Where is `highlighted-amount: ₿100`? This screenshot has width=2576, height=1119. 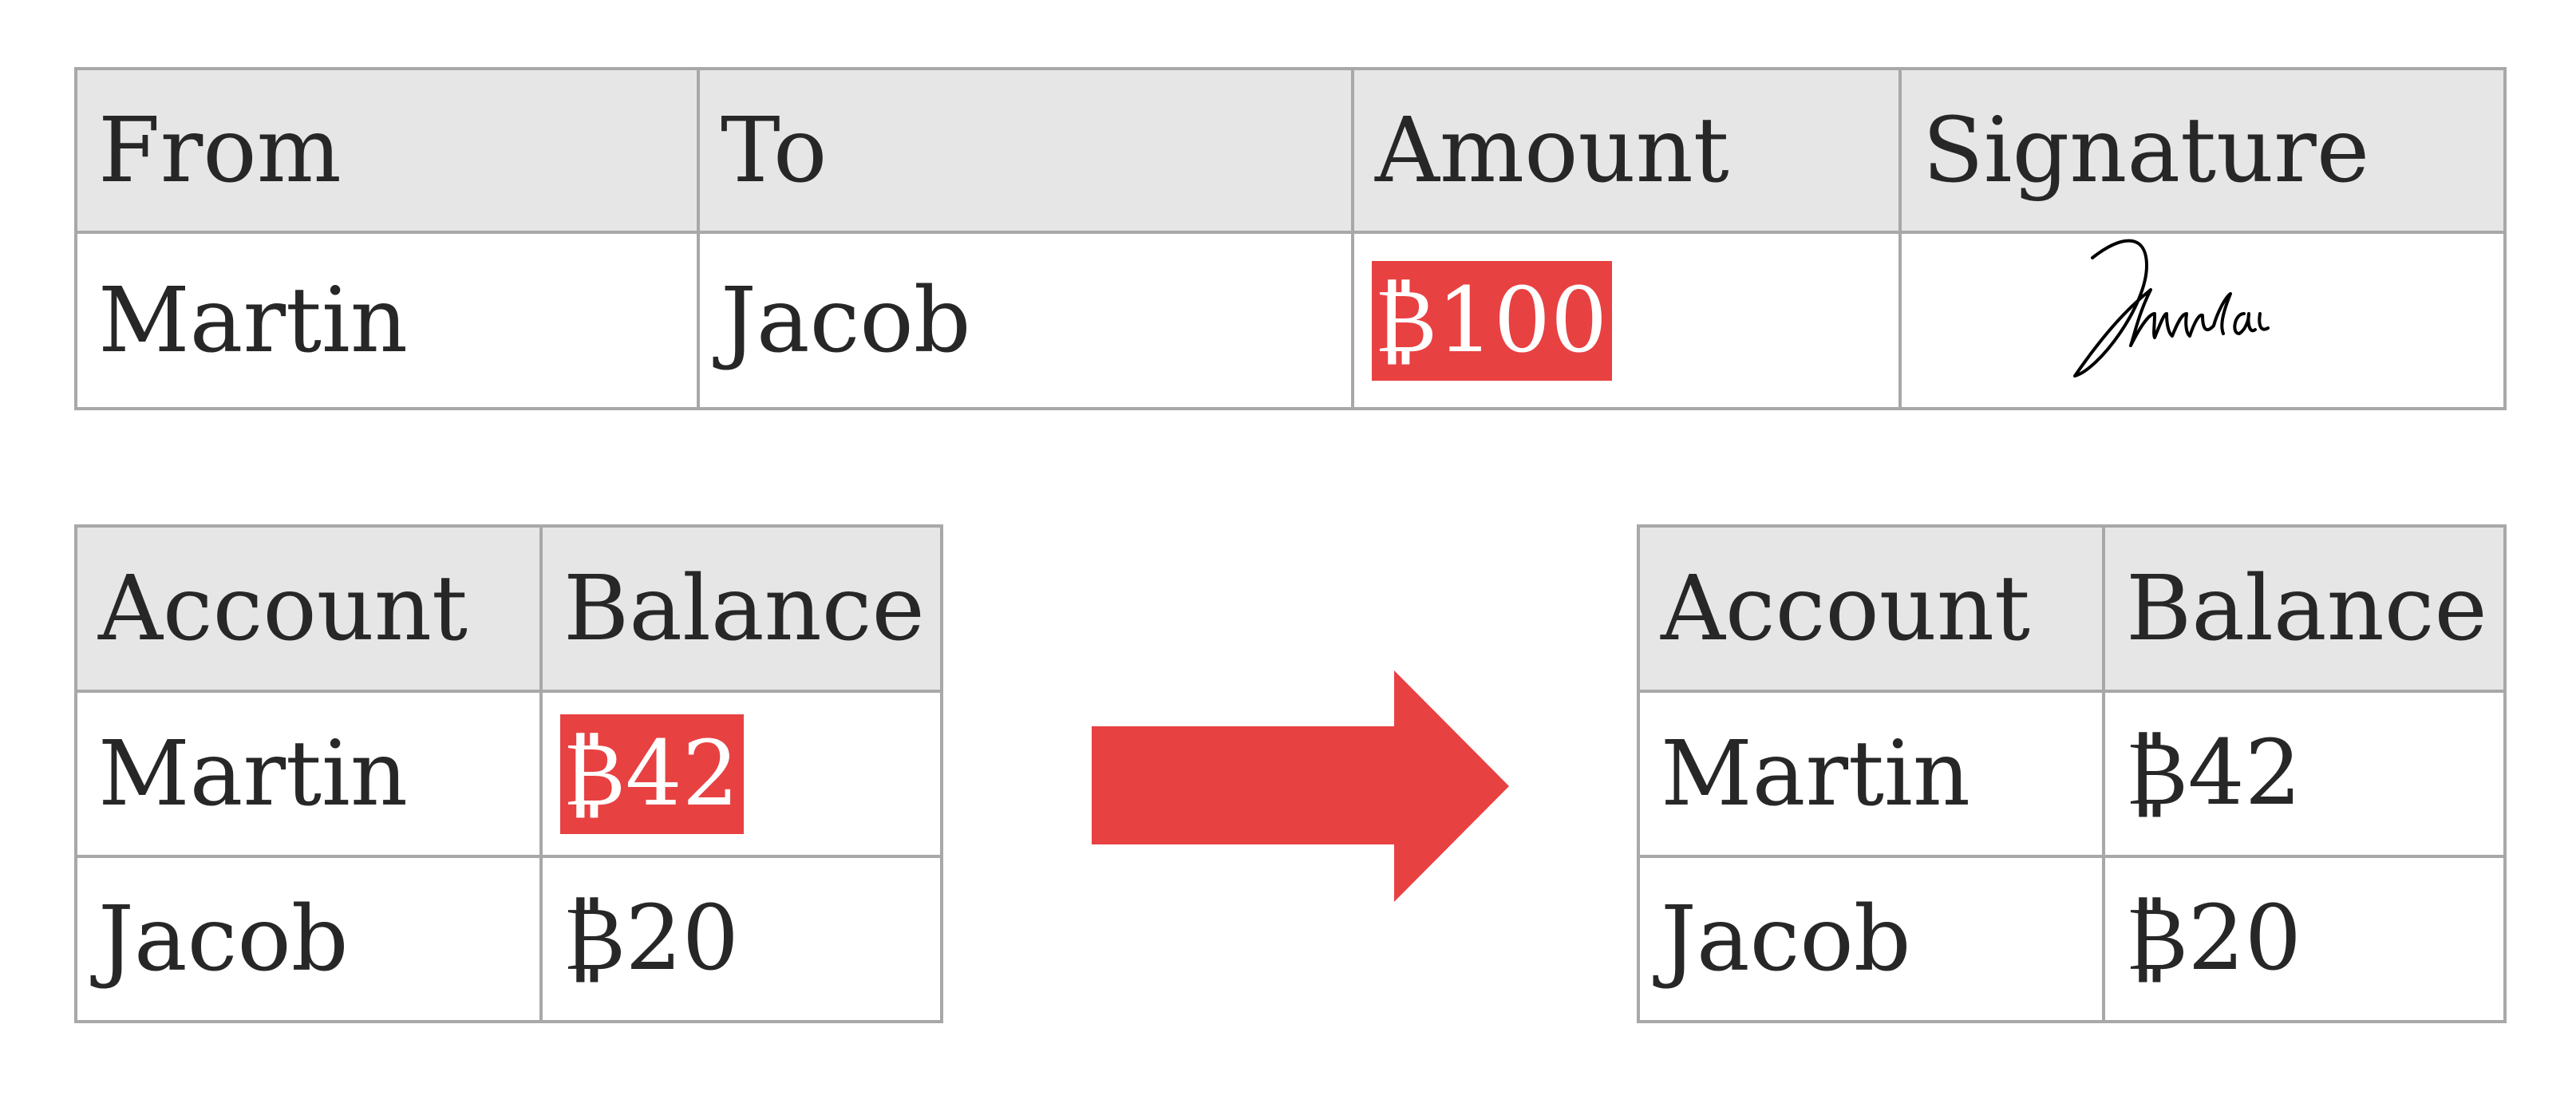
highlighted-amount: ₿100 is located at coordinates (1492, 321).